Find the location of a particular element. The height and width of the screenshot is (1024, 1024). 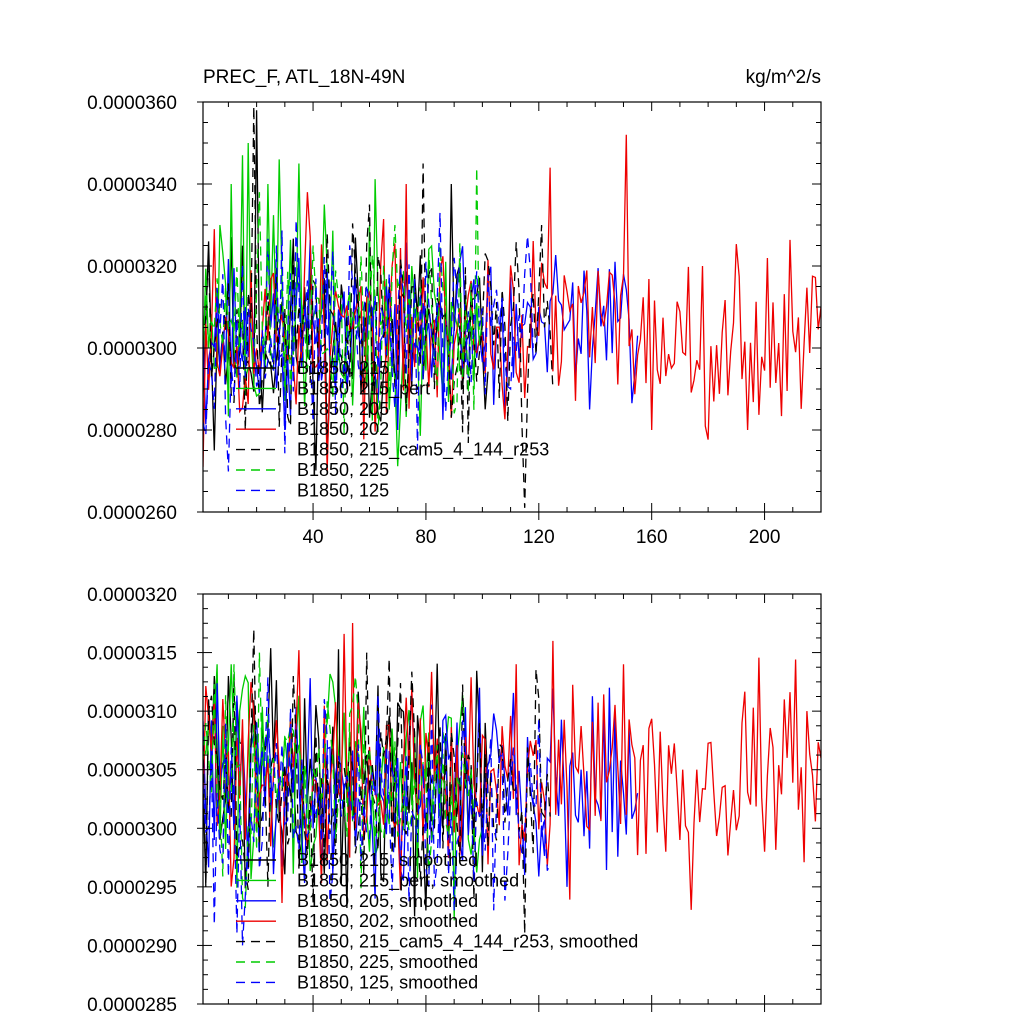

legend-label: B1850, 205, smoothed is located at coordinates (387, 901).